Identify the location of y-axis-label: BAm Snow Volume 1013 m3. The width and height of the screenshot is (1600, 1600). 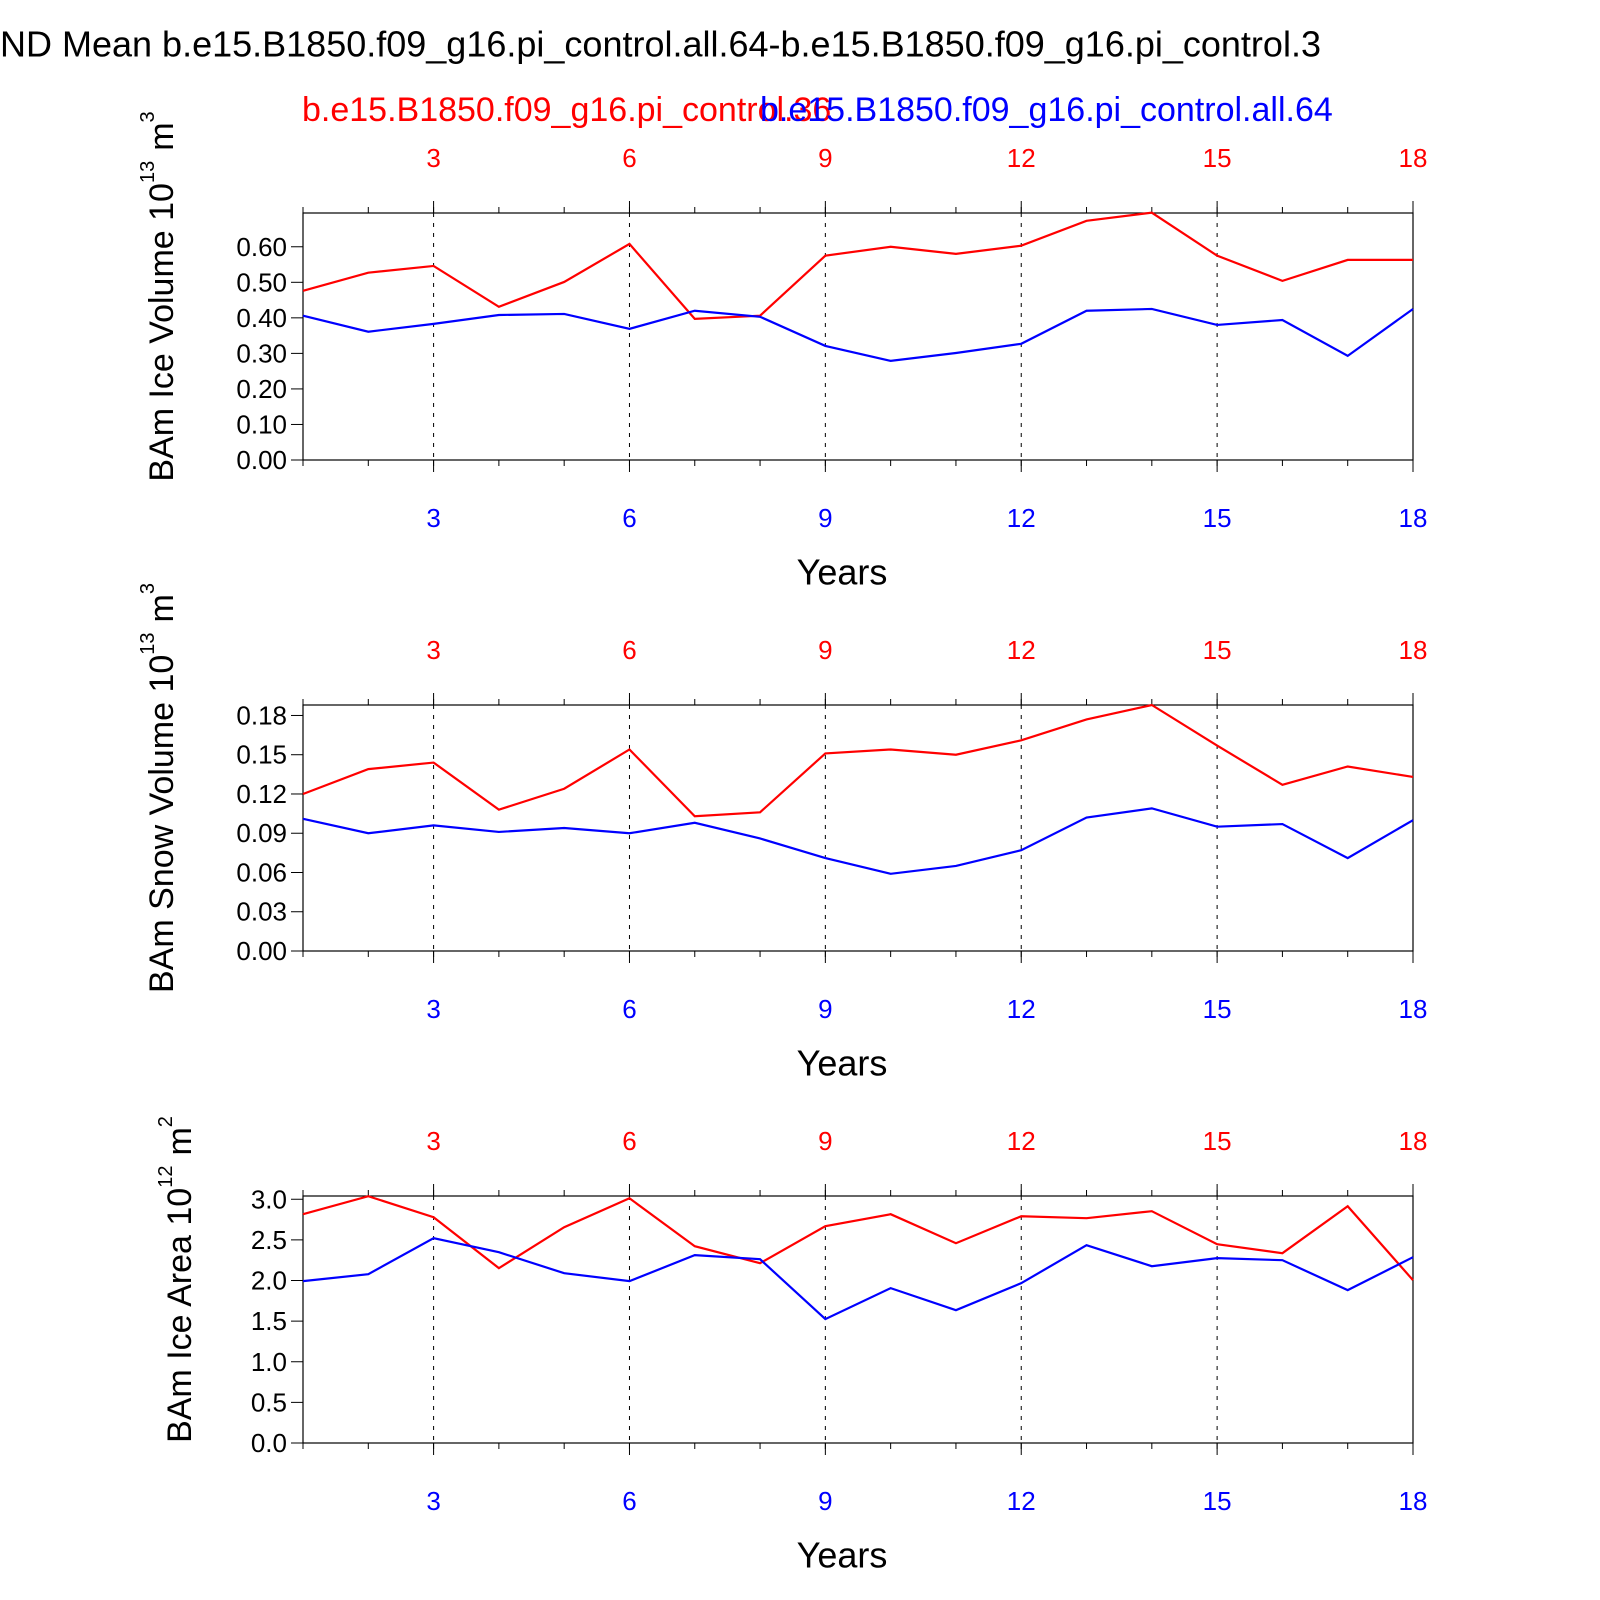
(159, 788).